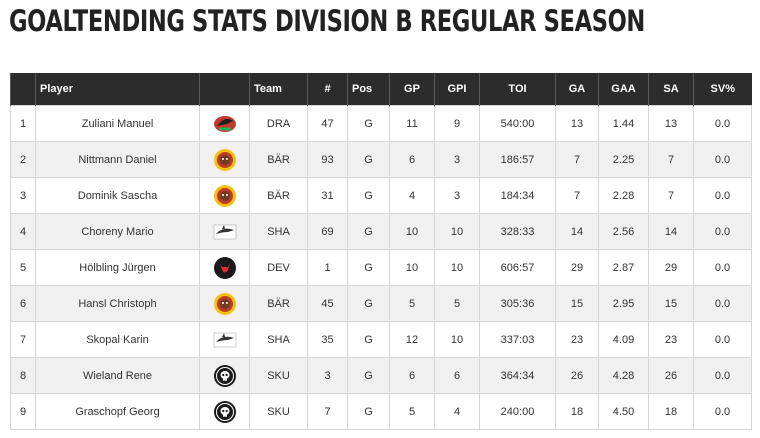 The height and width of the screenshot is (438, 760). Describe the element at coordinates (722, 89) in the screenshot. I see `col-header-svp: SV%` at that location.